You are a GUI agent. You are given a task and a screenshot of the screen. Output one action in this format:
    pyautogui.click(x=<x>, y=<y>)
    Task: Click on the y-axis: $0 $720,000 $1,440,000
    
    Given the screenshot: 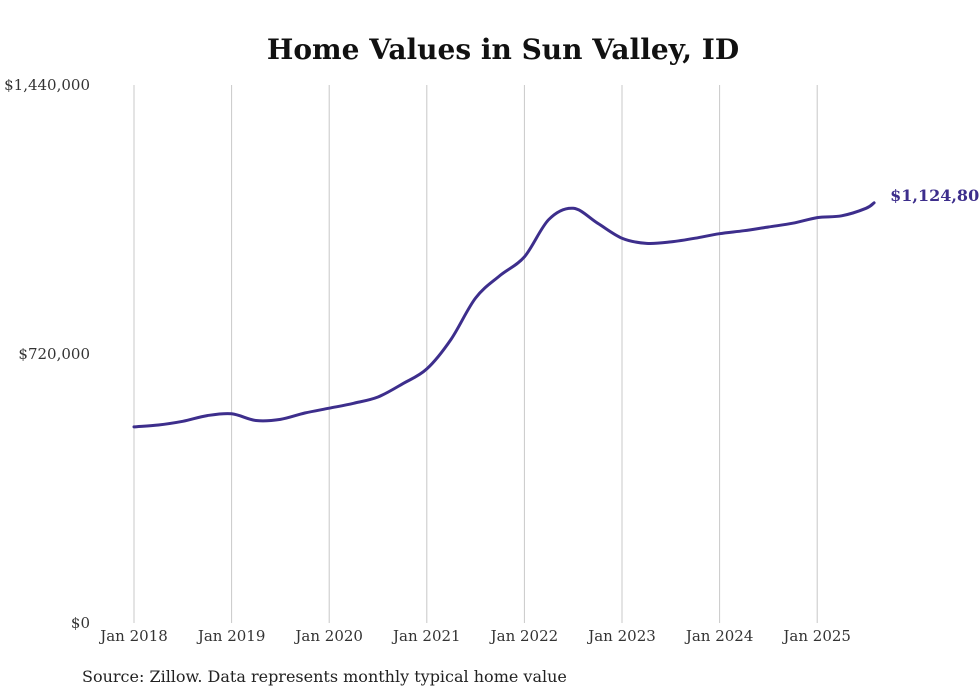 What is the action you would take?
    pyautogui.click(x=47, y=354)
    